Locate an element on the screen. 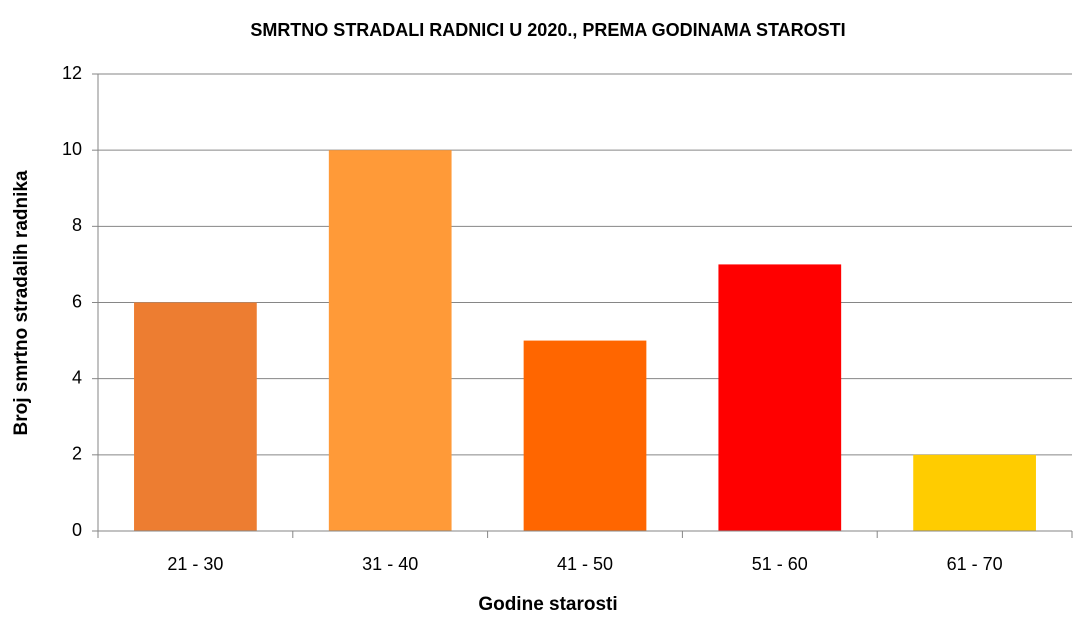  y-tick-label: 0 is located at coordinates (77, 530).